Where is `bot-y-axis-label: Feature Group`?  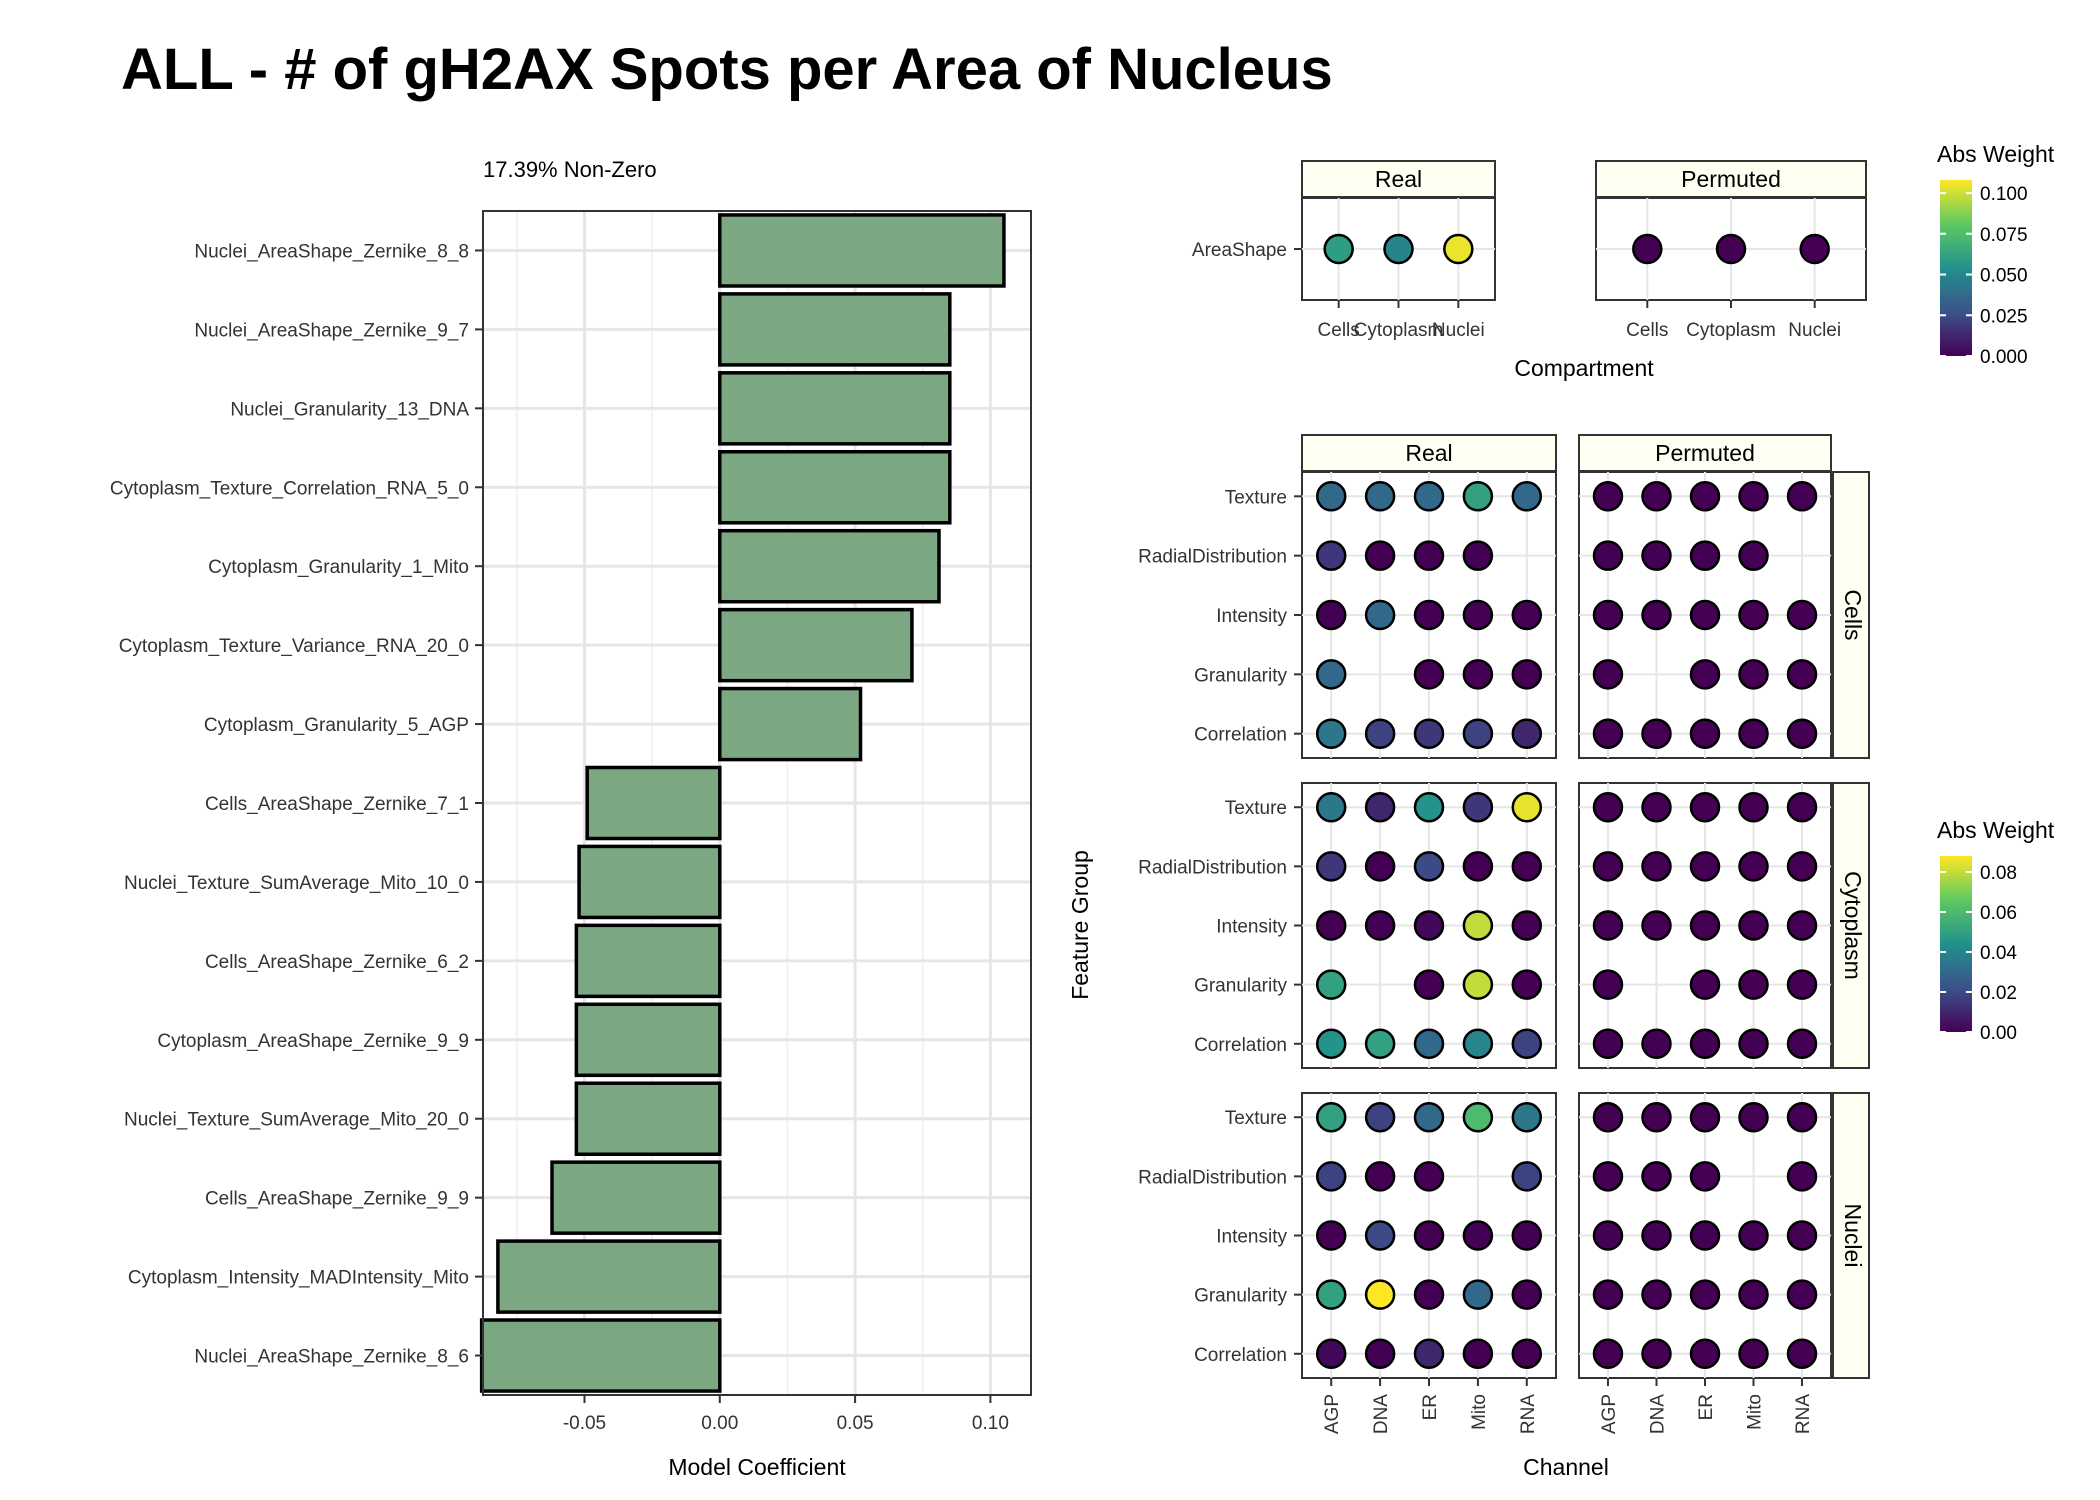
bot-y-axis-label: Feature Group is located at coordinates (1080, 925).